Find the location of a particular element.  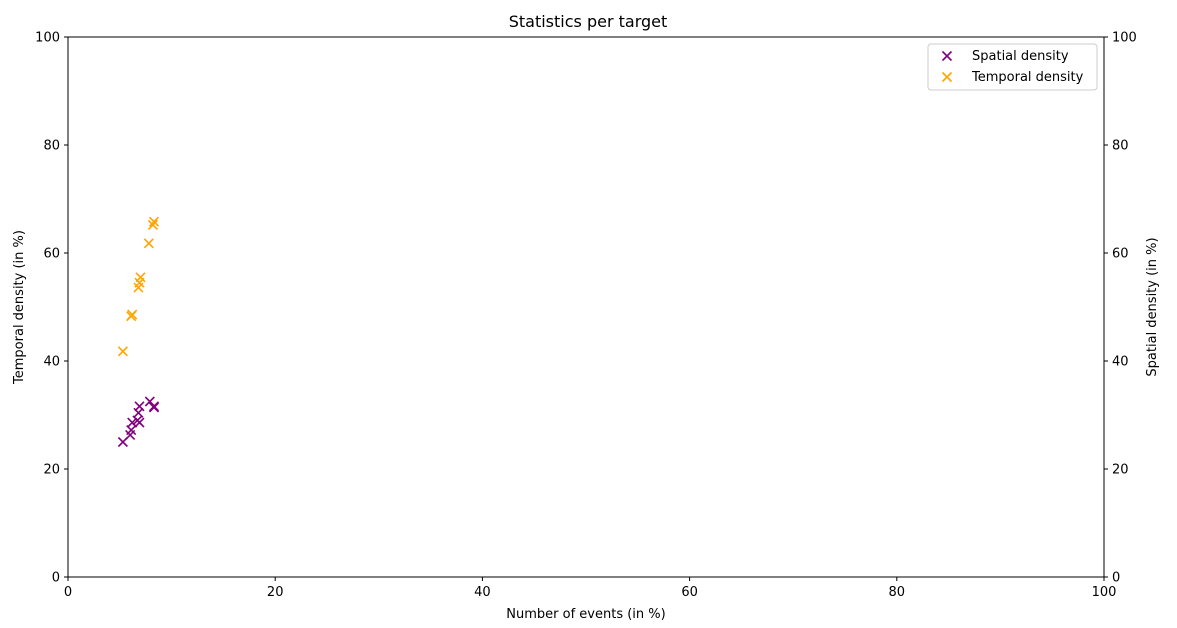

x-axis: 0 20 40 60 80 100 is located at coordinates (590, 588).